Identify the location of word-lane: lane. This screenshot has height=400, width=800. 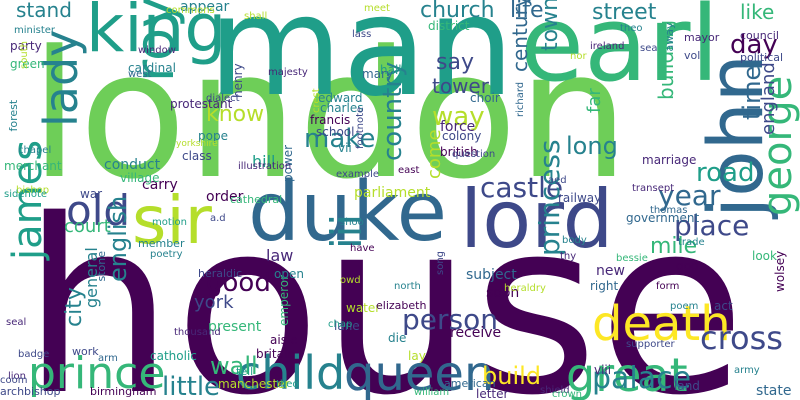
(347, 326).